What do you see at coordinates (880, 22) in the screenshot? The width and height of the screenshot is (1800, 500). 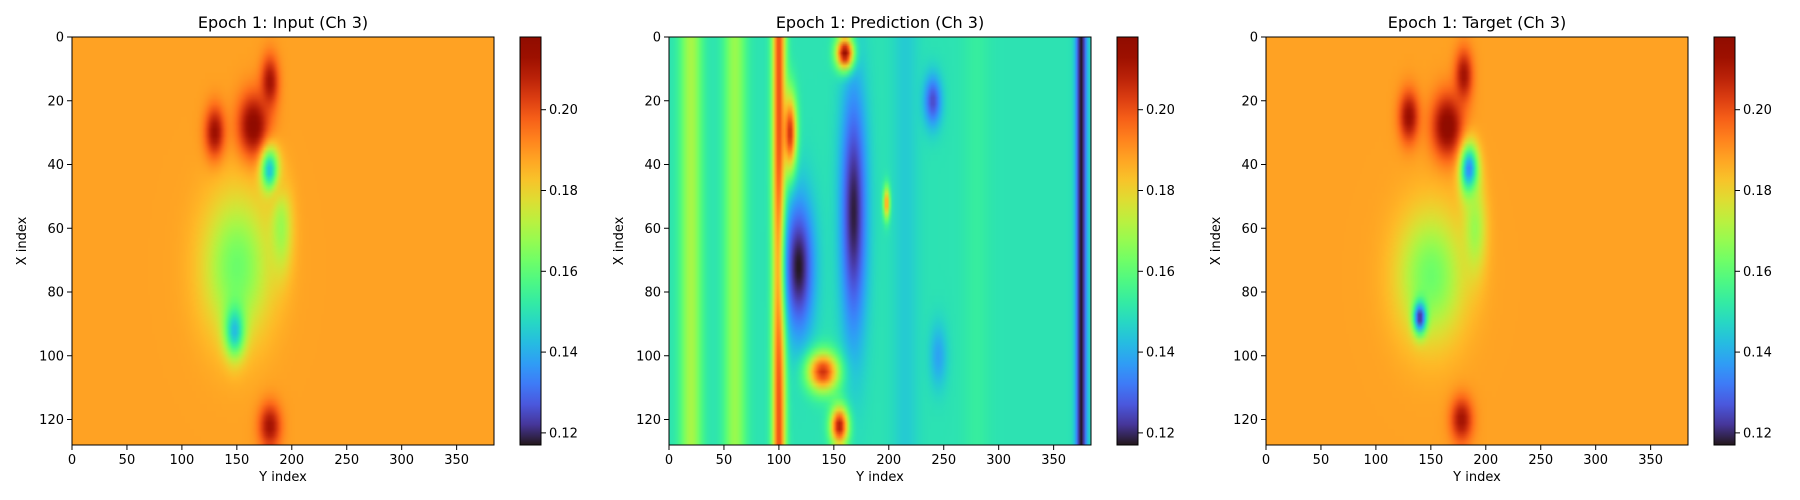 I see `chart-title: Epoch 1: Prediction (Ch 3)` at bounding box center [880, 22].